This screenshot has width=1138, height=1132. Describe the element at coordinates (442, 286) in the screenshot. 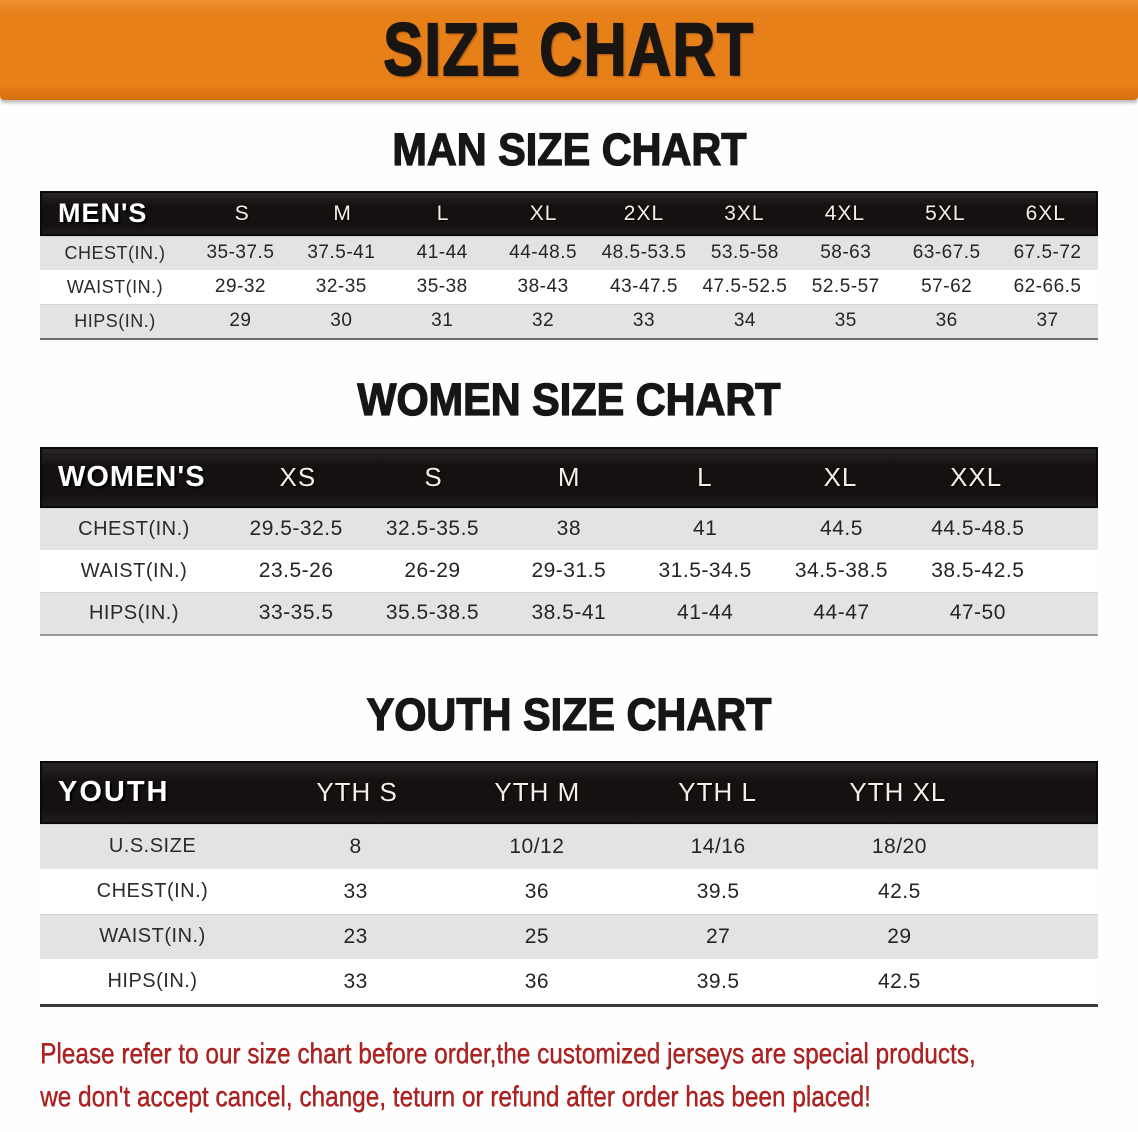

I see `value-cell: 35-38` at that location.